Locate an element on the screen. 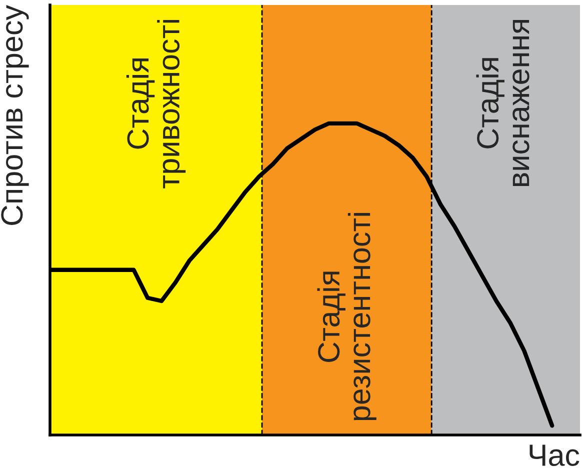 The height and width of the screenshot is (475, 582). annotation: Стадія тривожності is located at coordinates (156, 104).